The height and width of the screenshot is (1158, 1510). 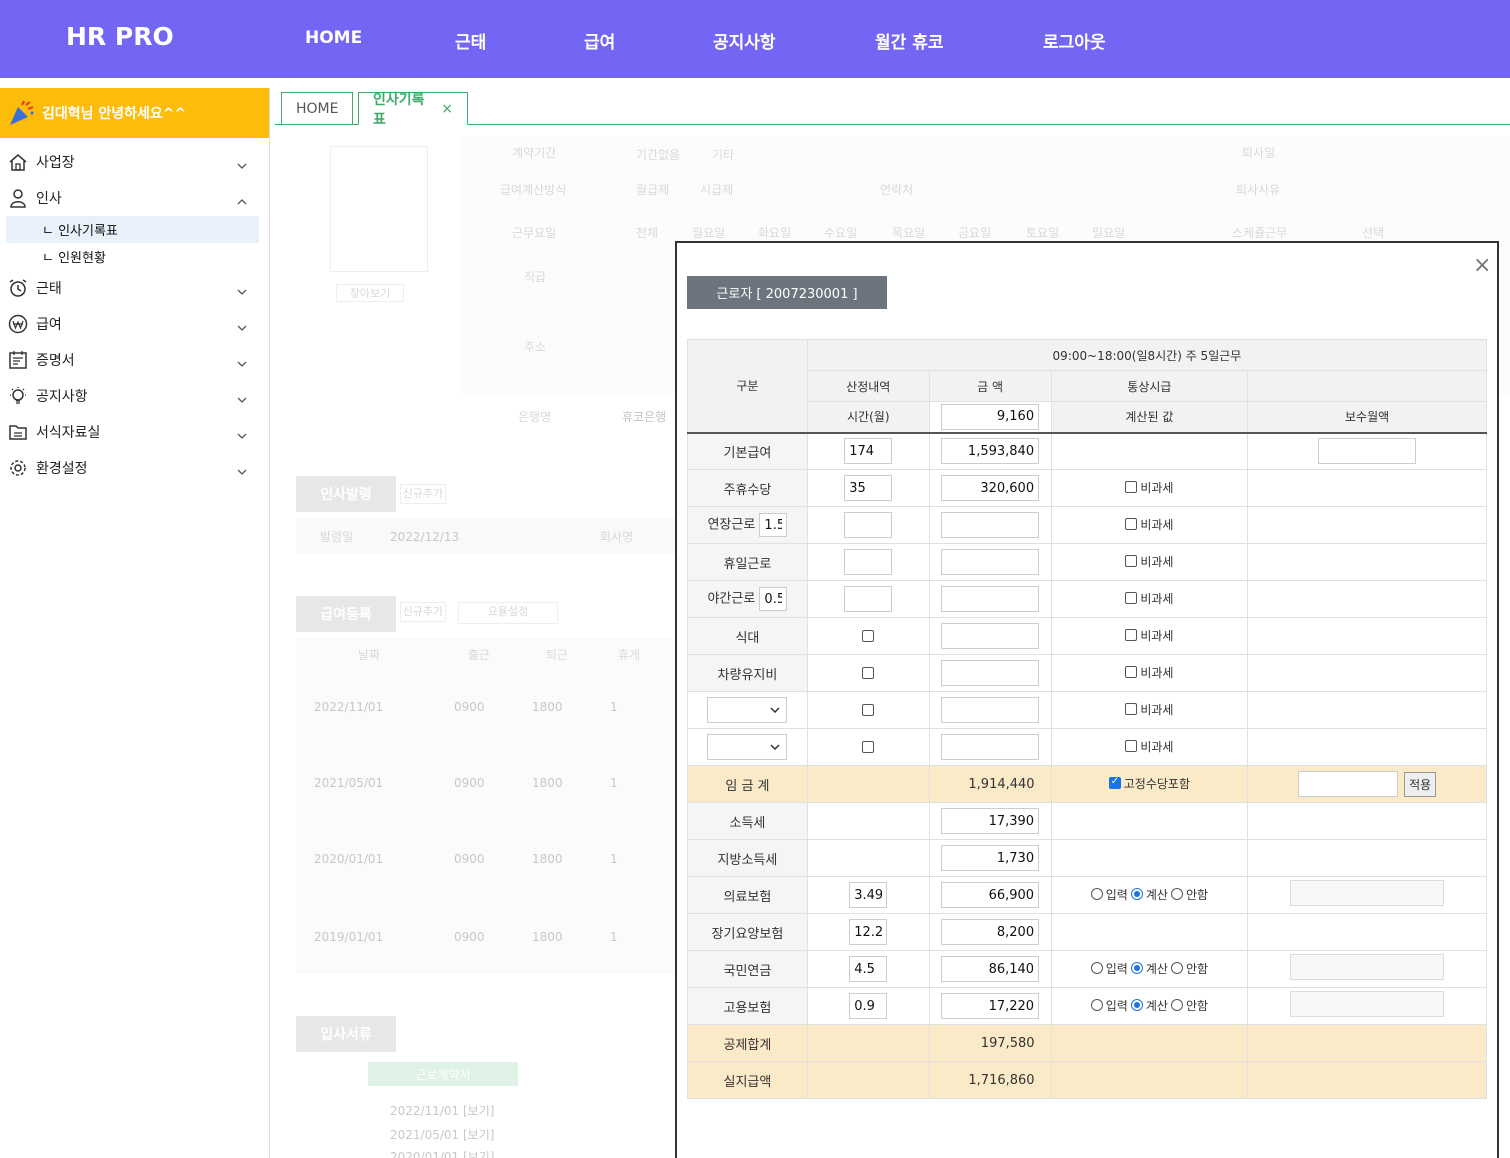 I want to click on person-icon, so click(x=18, y=198).